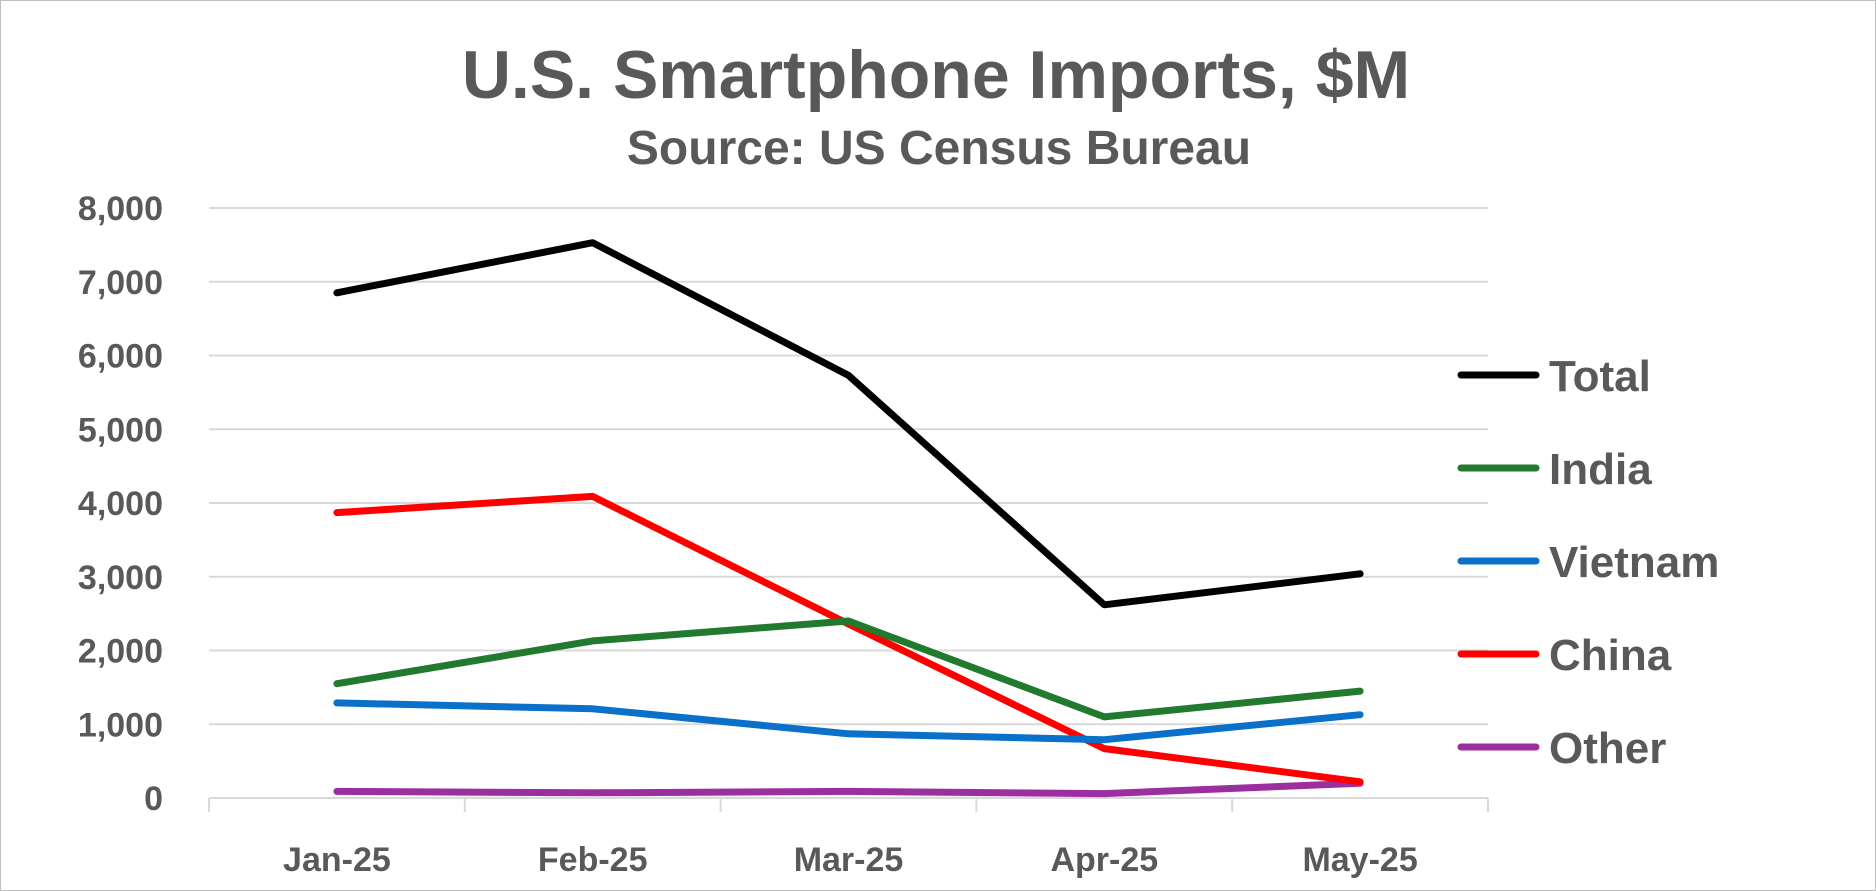 The image size is (1876, 891). I want to click on x-tick-label: Mar-25, so click(849, 860).